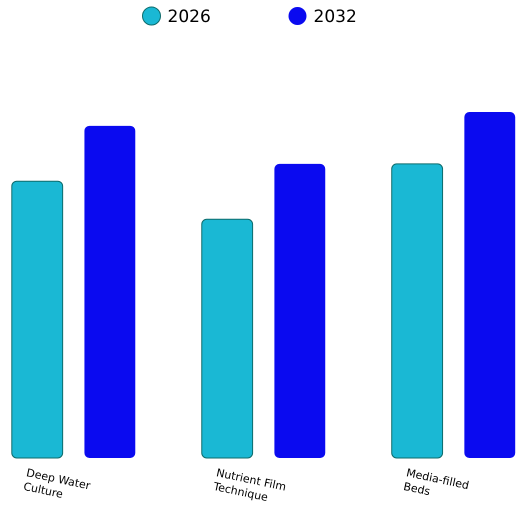 This screenshot has height=531, width=527. I want to click on x-tick-label: Deep Water Culture, so click(57, 483).